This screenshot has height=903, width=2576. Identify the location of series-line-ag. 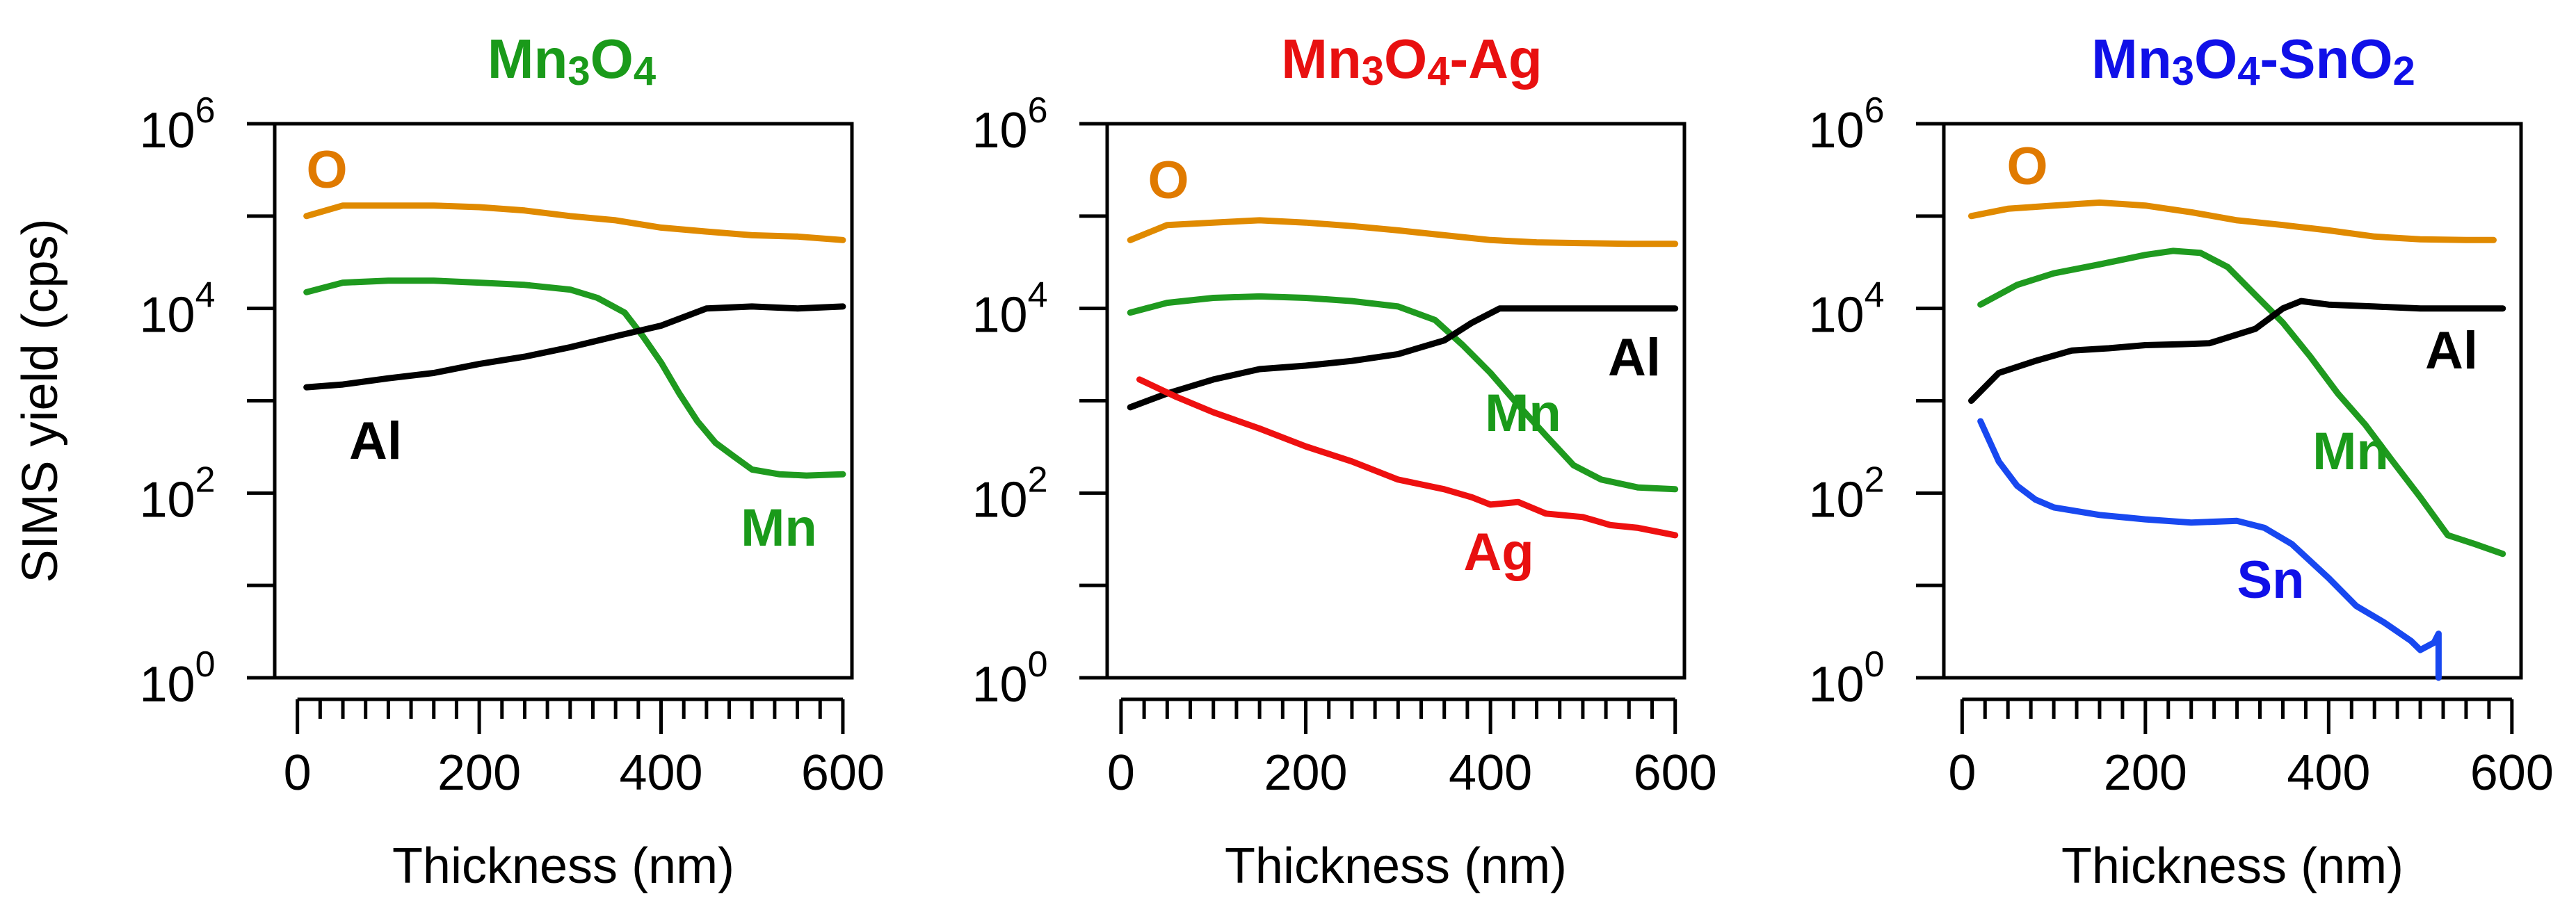
(1407, 457).